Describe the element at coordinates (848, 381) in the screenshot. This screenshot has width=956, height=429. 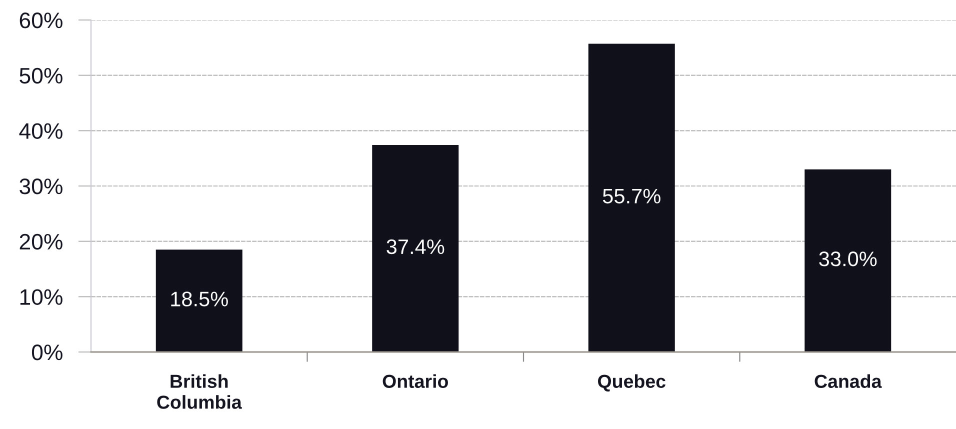
I see `x-tick-label: Canada` at that location.